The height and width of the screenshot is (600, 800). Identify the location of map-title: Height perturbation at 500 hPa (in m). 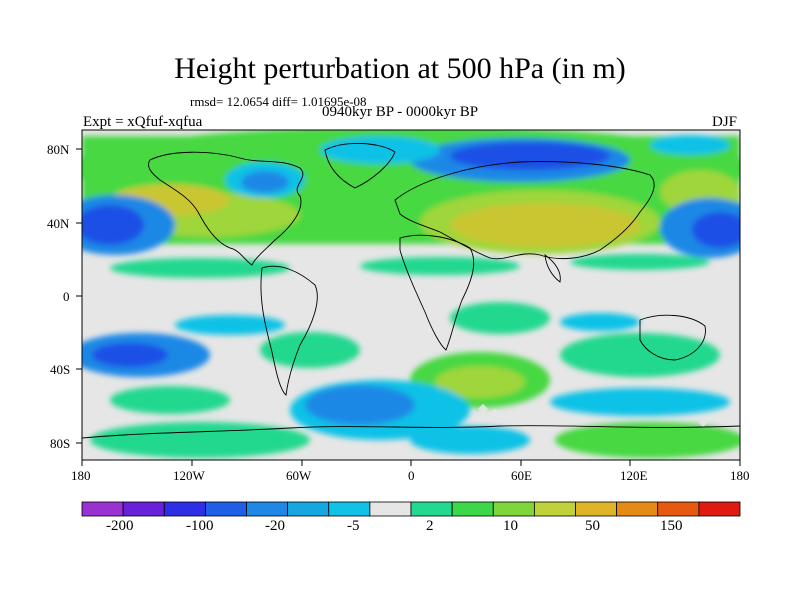
(400, 68).